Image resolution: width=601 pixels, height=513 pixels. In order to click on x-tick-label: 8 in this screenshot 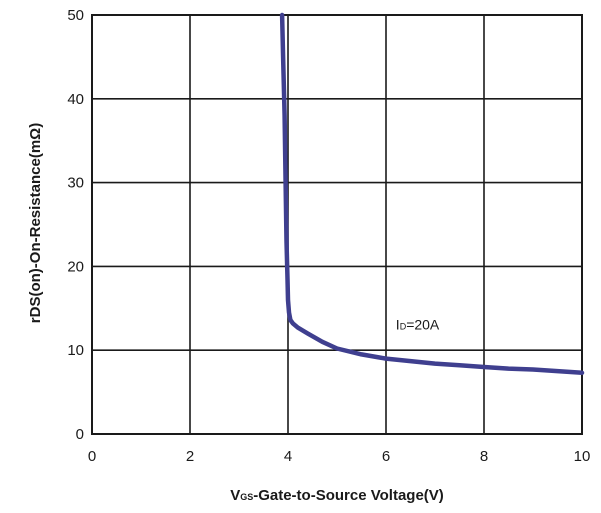, I will do `click(484, 456)`.